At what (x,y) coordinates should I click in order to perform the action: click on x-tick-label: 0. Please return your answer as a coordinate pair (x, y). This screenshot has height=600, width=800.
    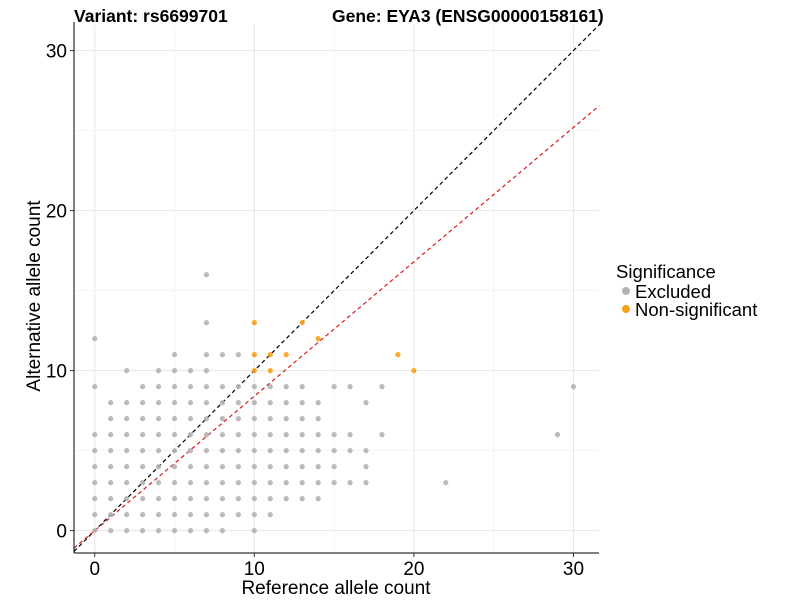
    Looking at the image, I should click on (94, 569).